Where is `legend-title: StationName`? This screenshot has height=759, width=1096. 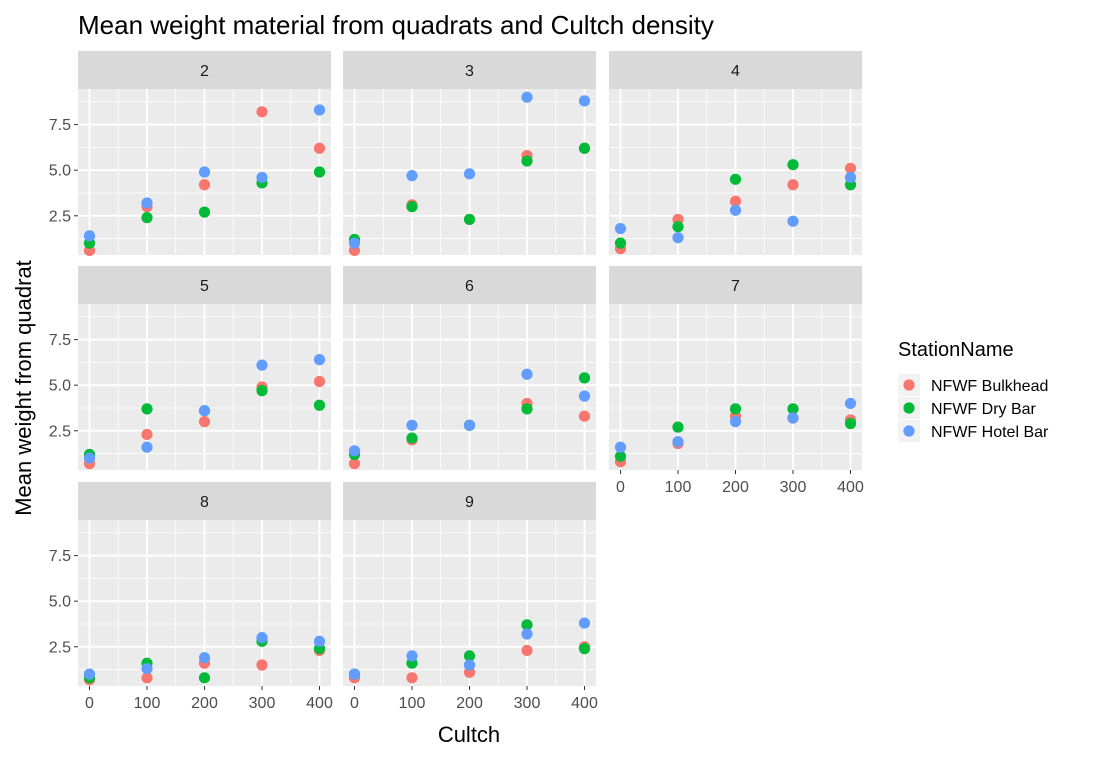
legend-title: StationName is located at coordinates (956, 350).